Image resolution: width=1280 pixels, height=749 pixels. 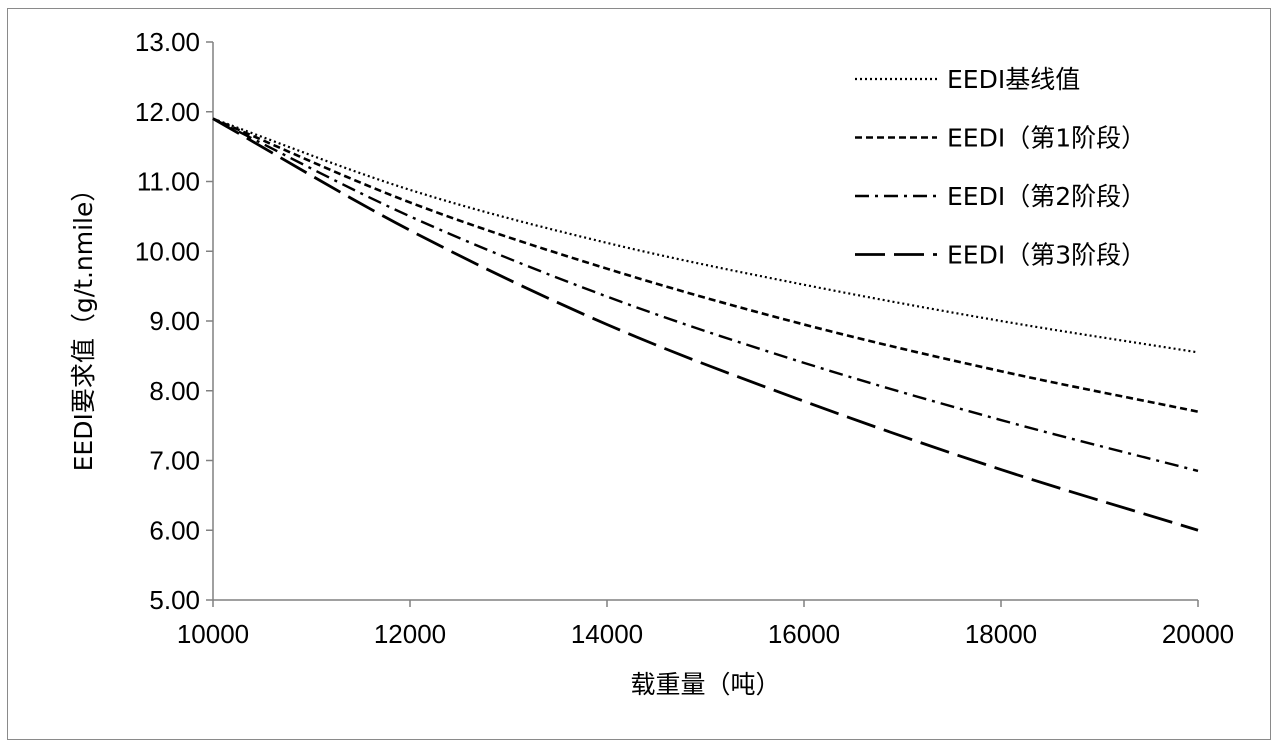 What do you see at coordinates (607, 634) in the screenshot?
I see `x-tick-label: 14000` at bounding box center [607, 634].